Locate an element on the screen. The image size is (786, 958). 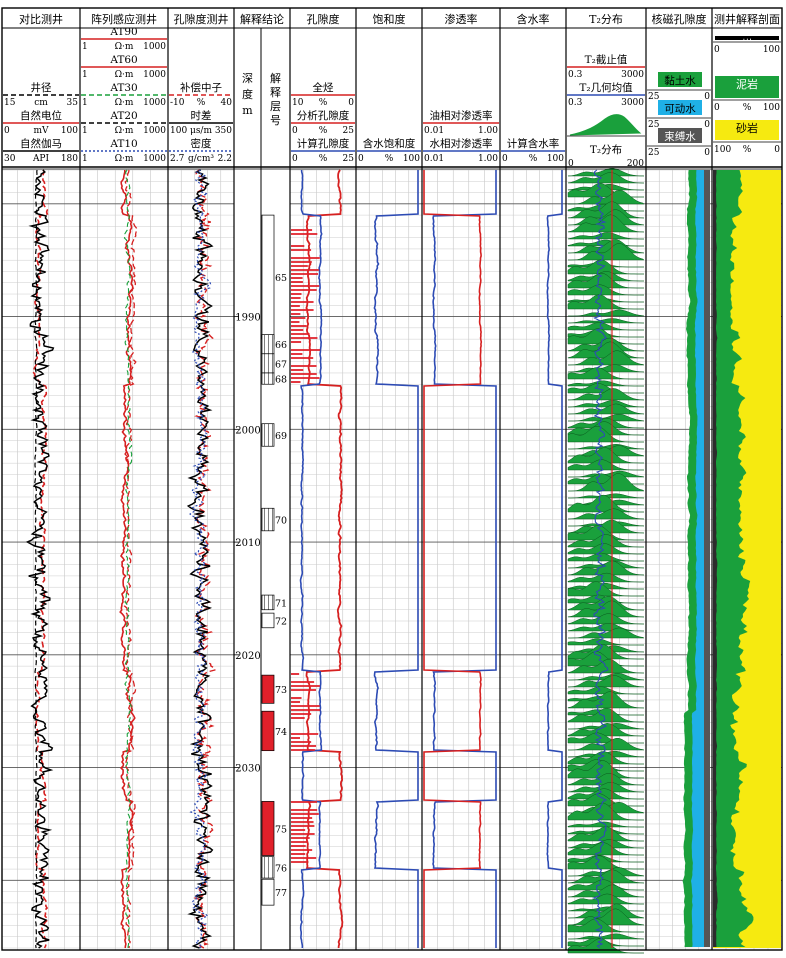
nmr-bound-water is located at coordinates (707, 558).